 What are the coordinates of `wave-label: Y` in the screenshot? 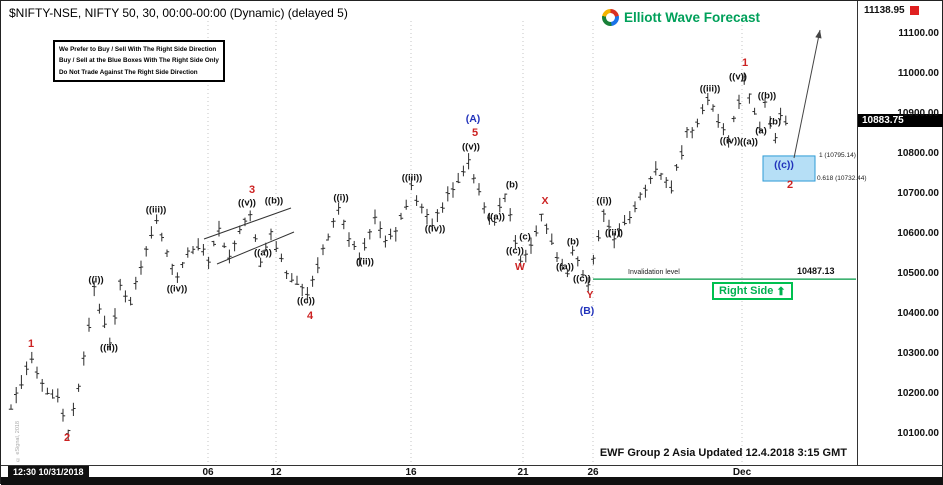 It's located at (590, 295).